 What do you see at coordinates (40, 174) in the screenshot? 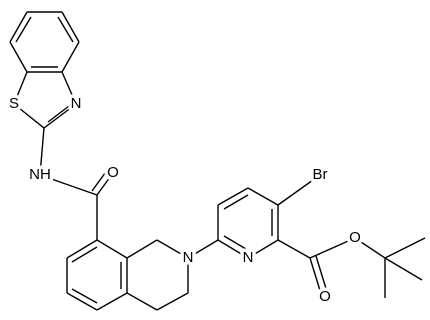
I see `atom-label: NH` at bounding box center [40, 174].